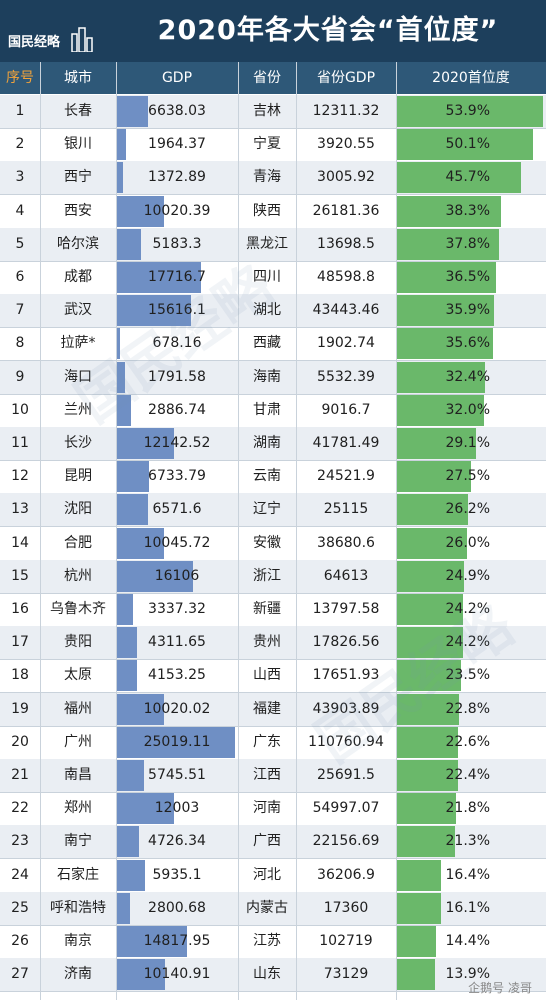 The width and height of the screenshot is (546, 1000). I want to click on province-gdp-cell: 26181.36, so click(346, 211).